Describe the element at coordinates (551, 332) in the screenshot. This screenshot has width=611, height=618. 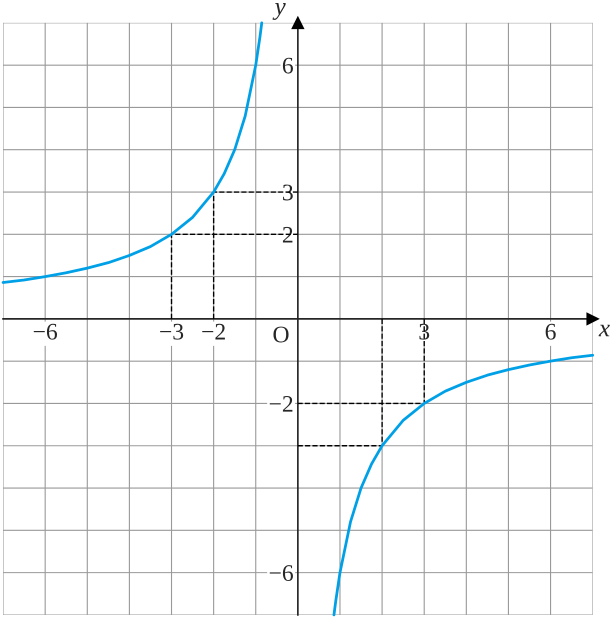
I see `x-tick-label: 6` at that location.